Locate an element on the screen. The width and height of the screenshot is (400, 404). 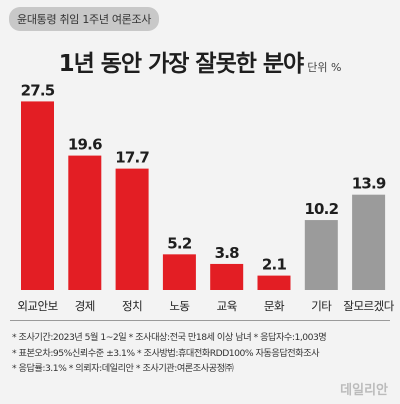
chart-title: 1년 동안 가장 잘못한 분야 단위 % is located at coordinates (200, 61).